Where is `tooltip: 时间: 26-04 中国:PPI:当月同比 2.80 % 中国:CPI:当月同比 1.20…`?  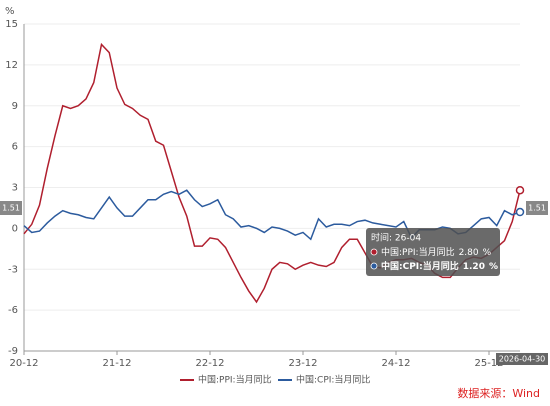 tooltip: 时间: 26-04 中国:PPI:当月同比 2.80 % 中国:CPI:当月同比 1.20… is located at coordinates (433, 252).